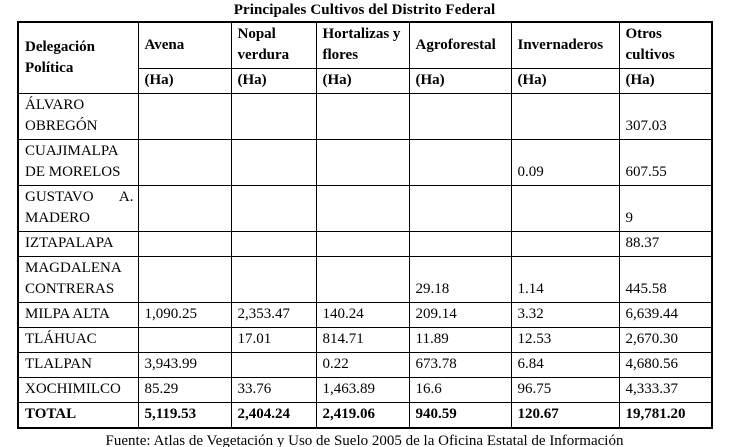 Image resolution: width=731 pixels, height=447 pixels. I want to click on value-cell: 2,419.06, so click(362, 415).